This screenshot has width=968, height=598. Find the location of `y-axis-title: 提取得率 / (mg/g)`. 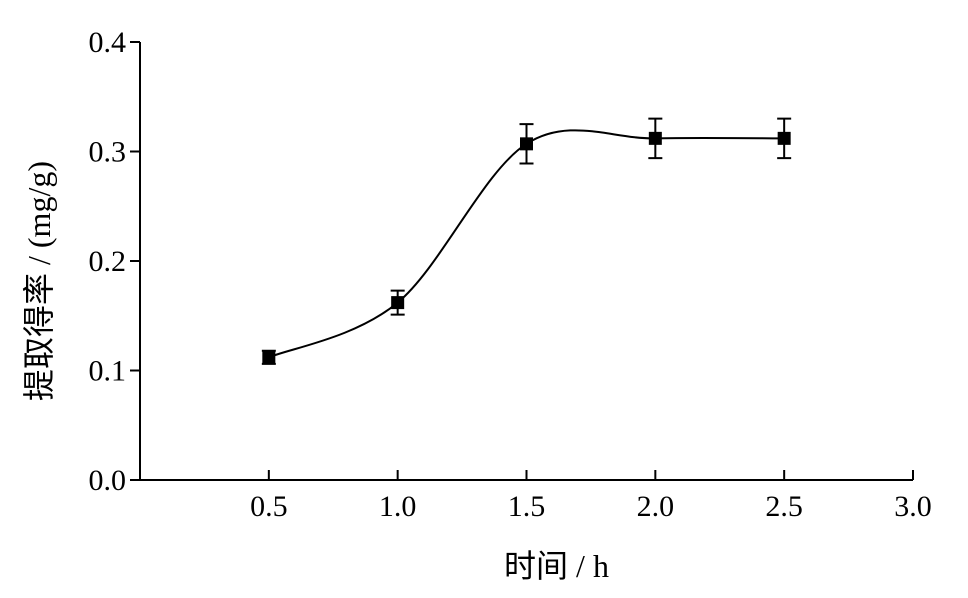

y-axis-title: 提取得率 / (mg/g) is located at coordinates (39, 281).